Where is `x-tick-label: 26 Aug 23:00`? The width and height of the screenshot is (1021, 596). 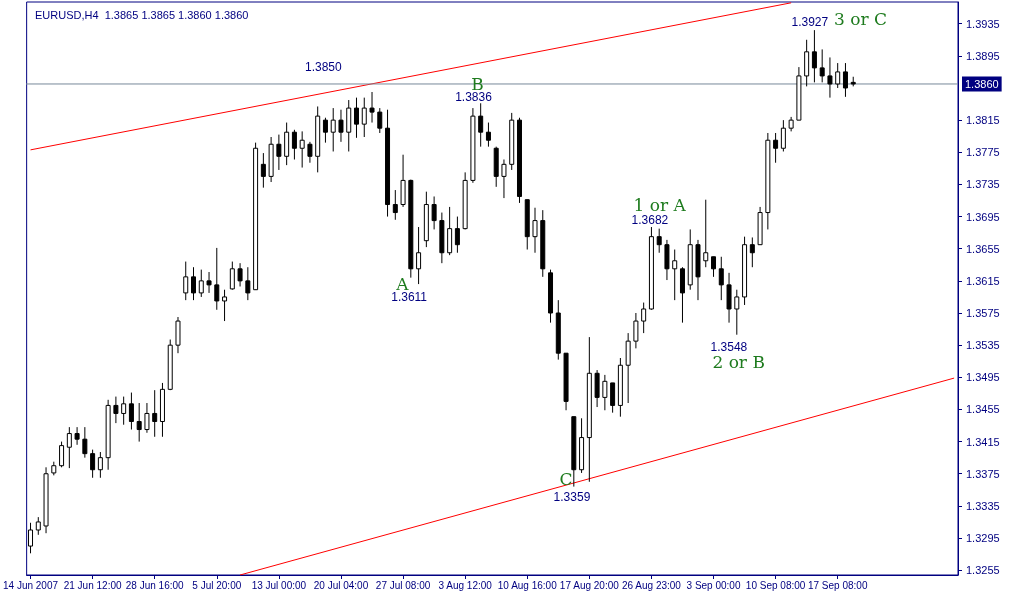
x-tick-label: 26 Aug 23:00 is located at coordinates (651, 585).